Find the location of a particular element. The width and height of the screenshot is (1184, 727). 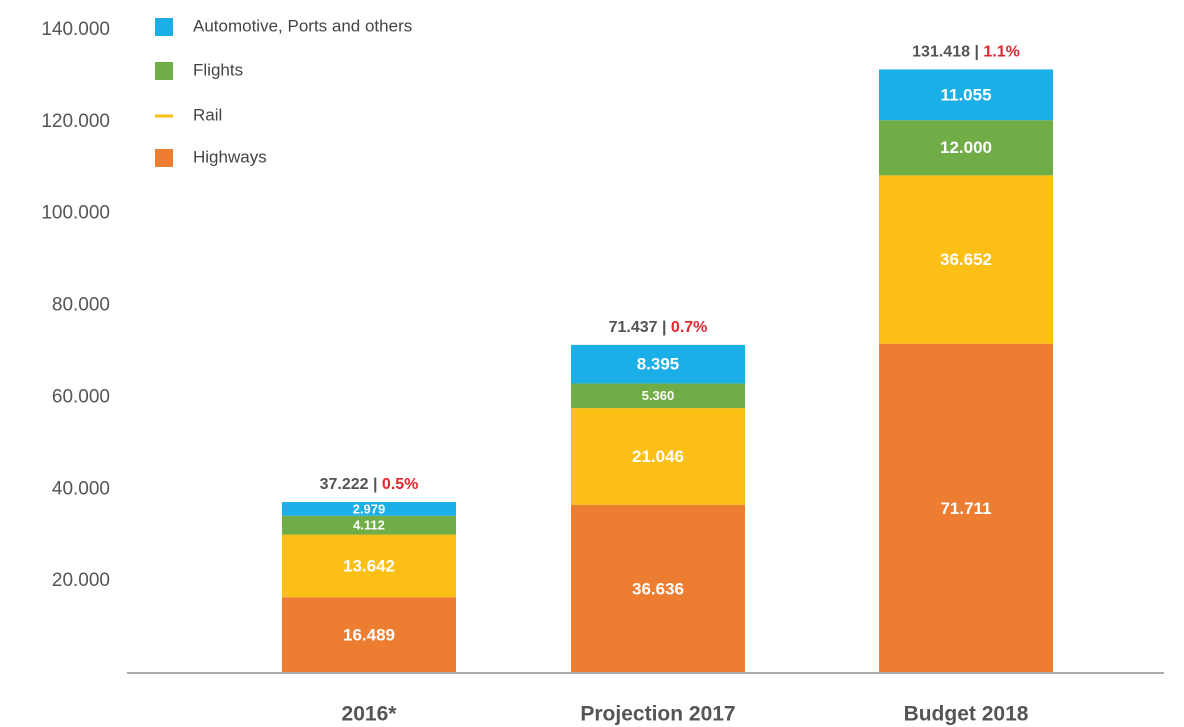

value-label: 71.711 is located at coordinates (965, 508).